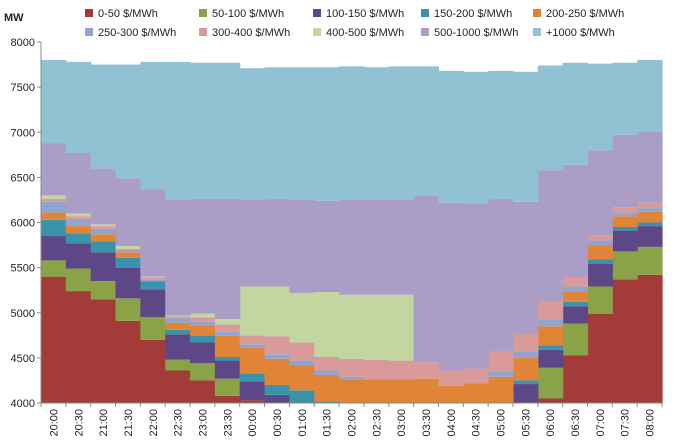 The width and height of the screenshot is (690, 444). I want to click on legend-label: 300-400 $/MWh, so click(251, 33).